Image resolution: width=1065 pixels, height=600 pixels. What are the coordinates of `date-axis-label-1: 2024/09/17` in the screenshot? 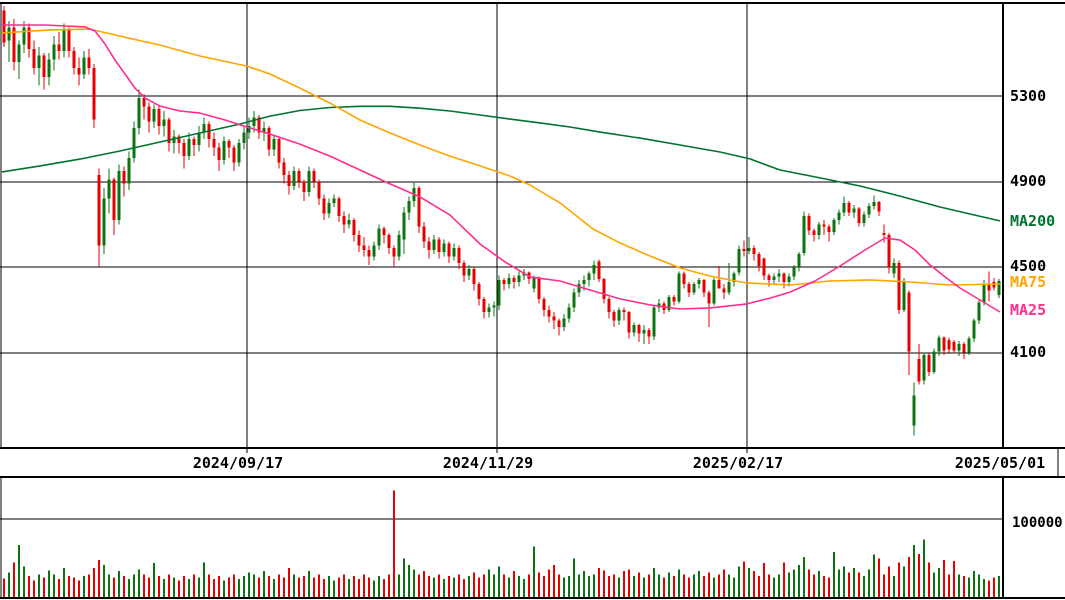 It's located at (238, 463).